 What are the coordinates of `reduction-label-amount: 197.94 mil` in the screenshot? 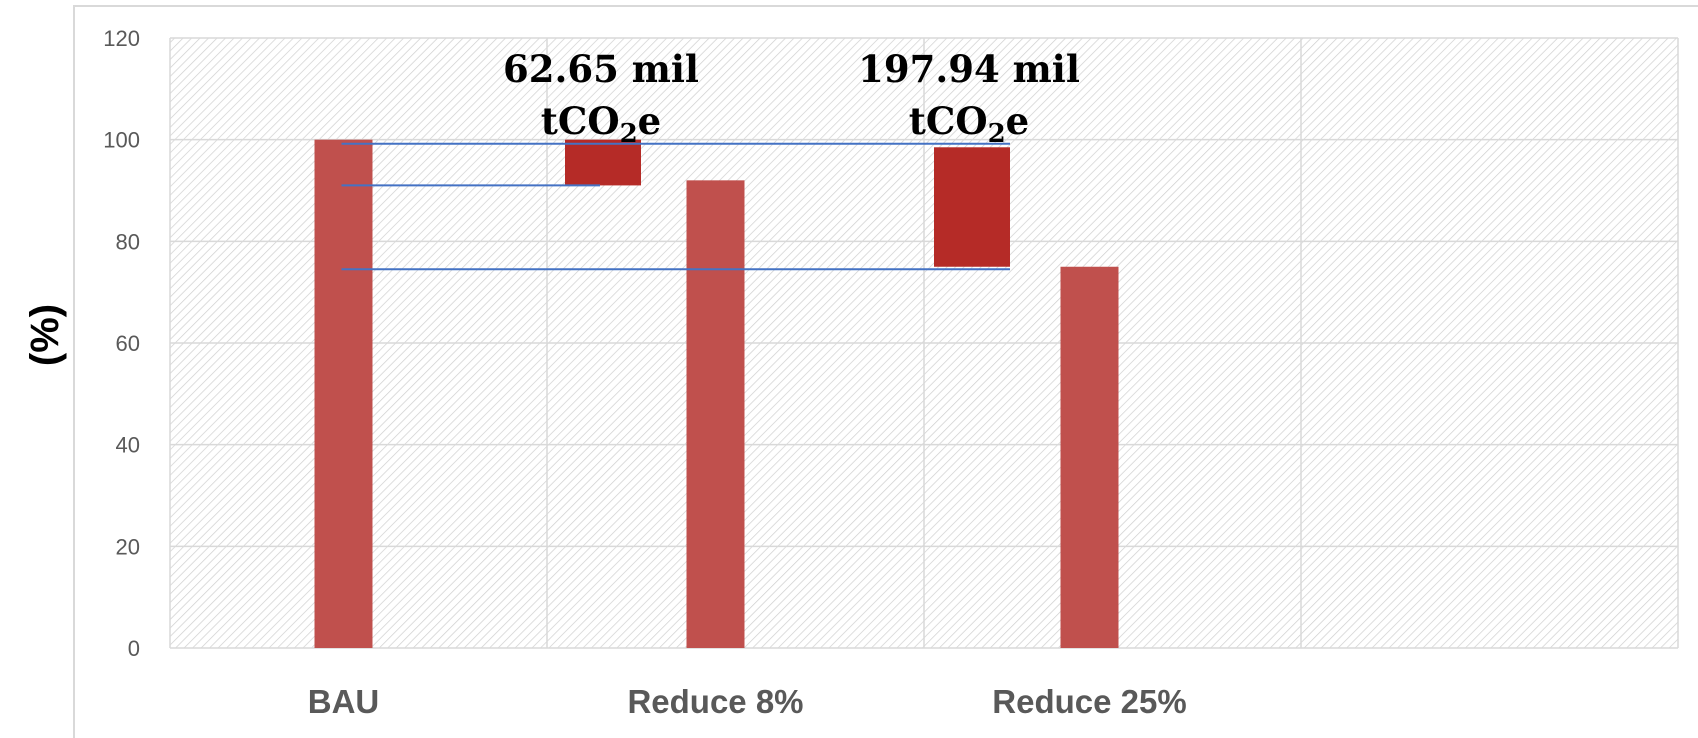 It's located at (969, 69).